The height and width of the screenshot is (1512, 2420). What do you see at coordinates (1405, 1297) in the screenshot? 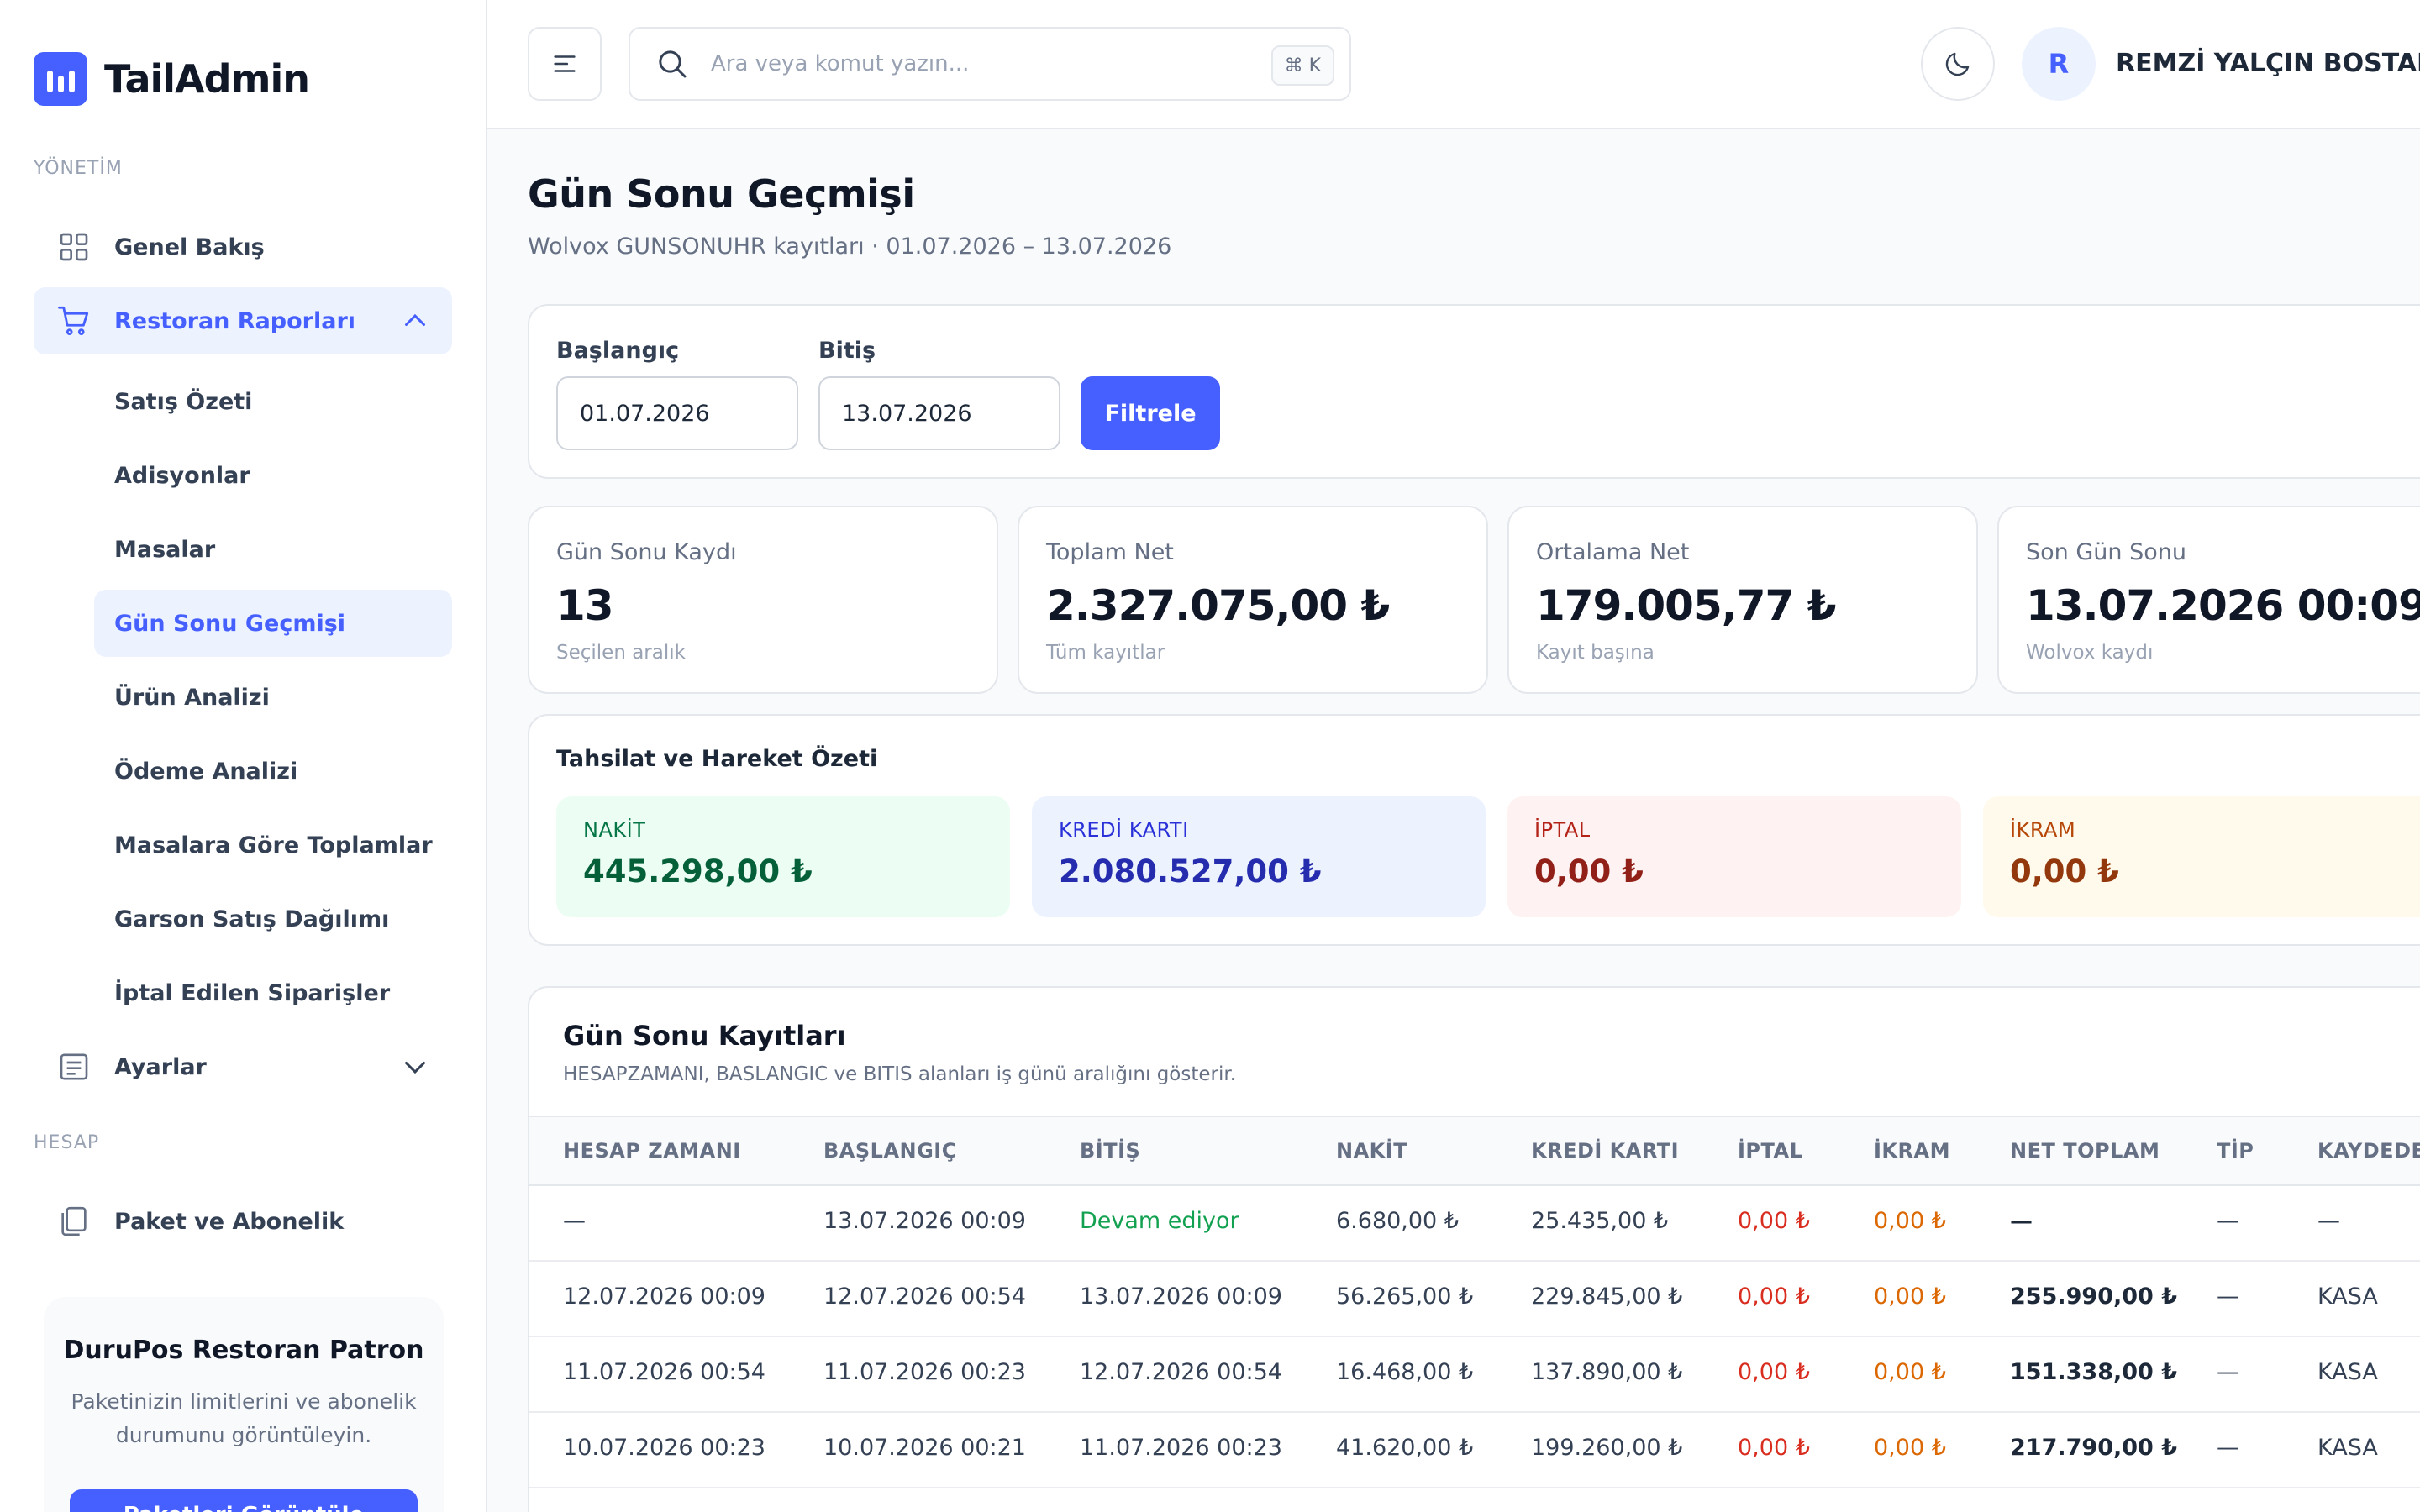
I see `table-cell: 56.265,00 ₺` at bounding box center [1405, 1297].